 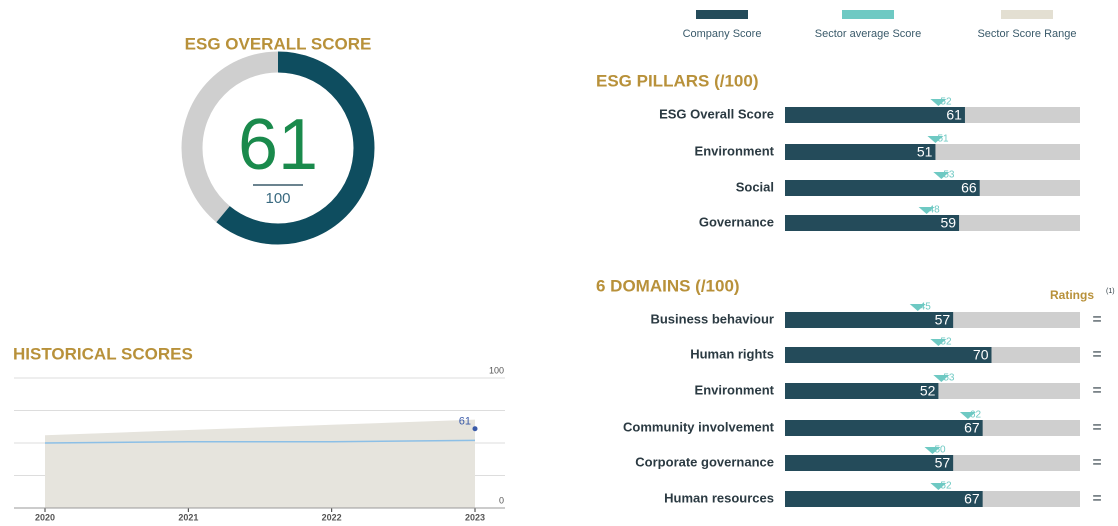 What do you see at coordinates (260, 441) in the screenshot?
I see `sector-line` at bounding box center [260, 441].